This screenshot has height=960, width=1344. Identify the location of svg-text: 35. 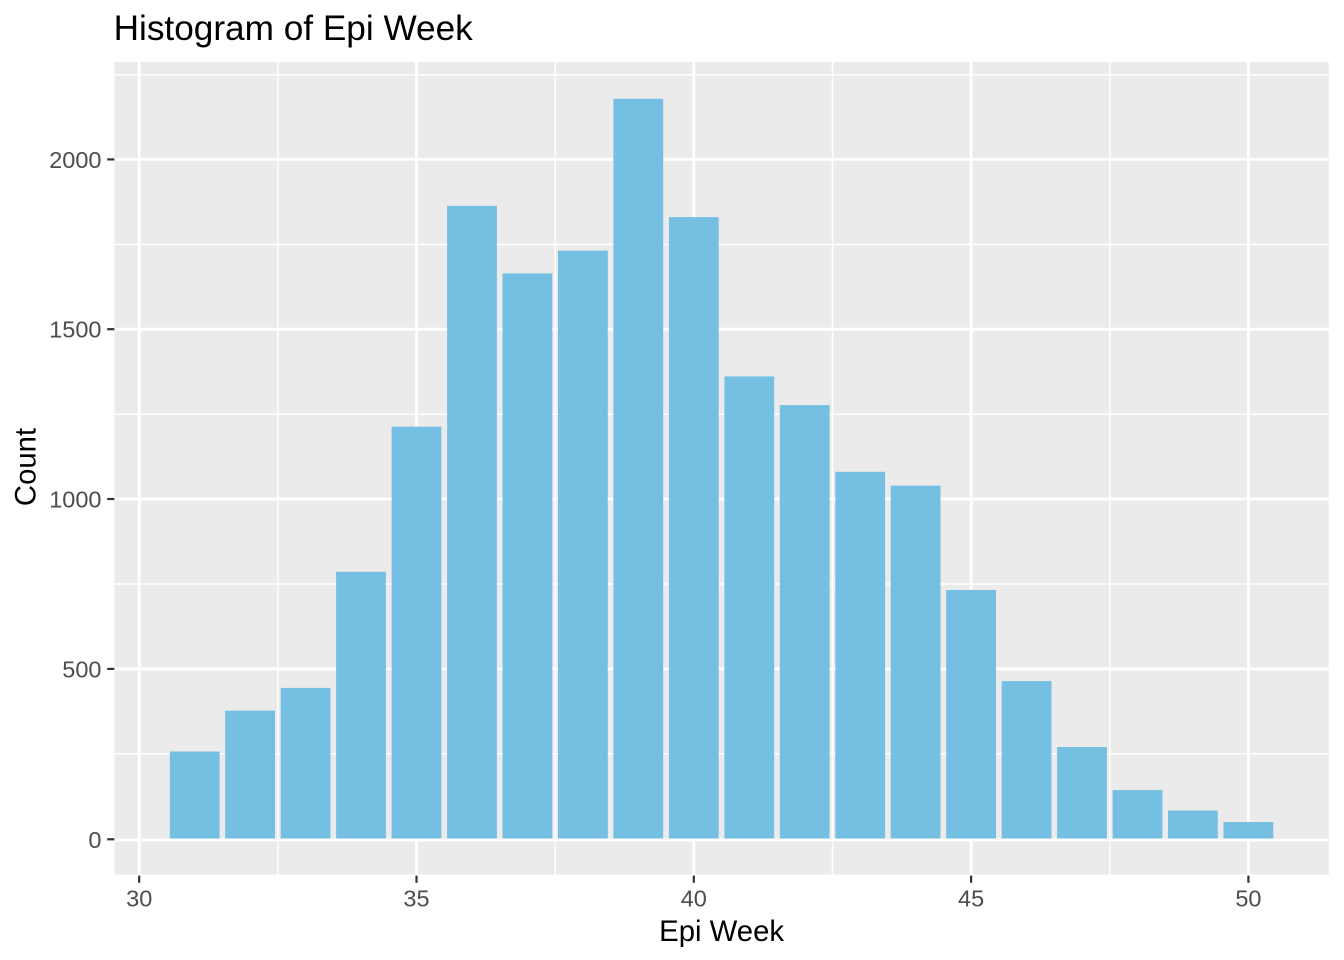
(416, 899).